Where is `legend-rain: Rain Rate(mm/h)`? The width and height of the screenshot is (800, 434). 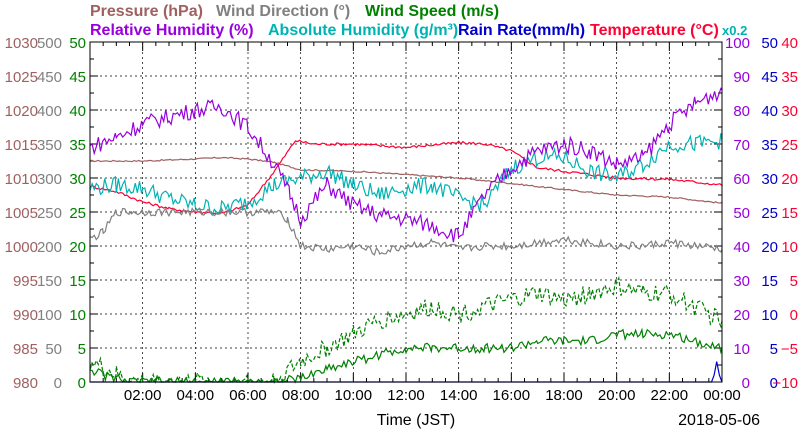 legend-rain: Rain Rate(mm/h) is located at coordinates (521, 30).